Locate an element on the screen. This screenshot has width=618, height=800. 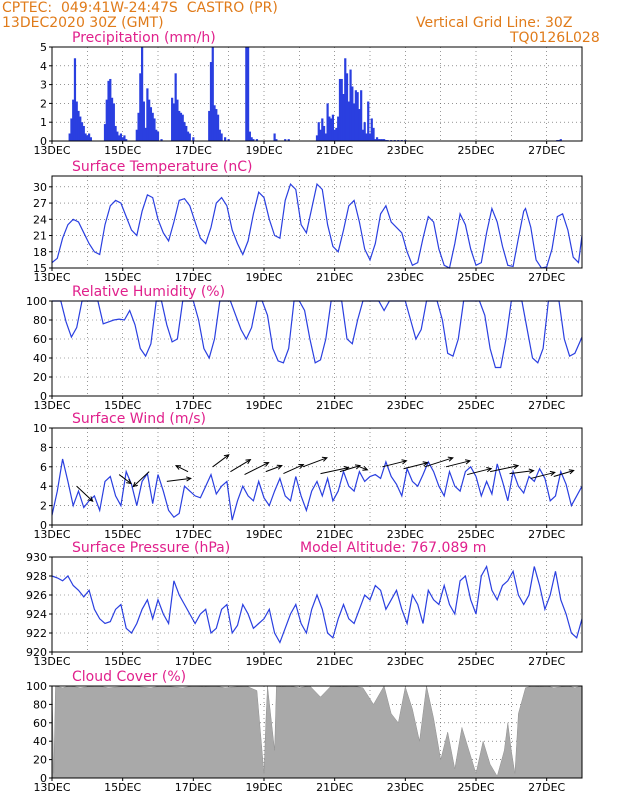
header-grid-note: Vertical Grid Line: 30Z is located at coordinates (494, 23).